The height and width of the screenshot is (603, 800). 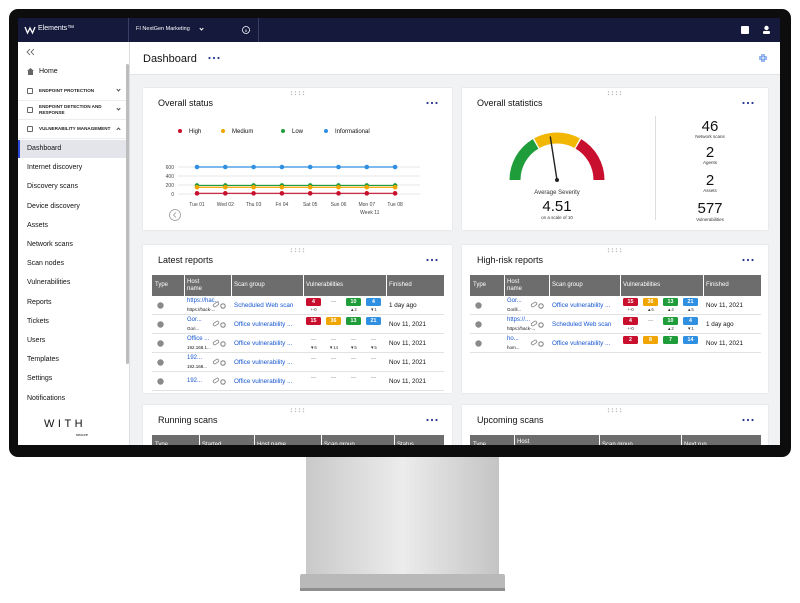 I want to click on drag-handle, so click(x=614, y=250).